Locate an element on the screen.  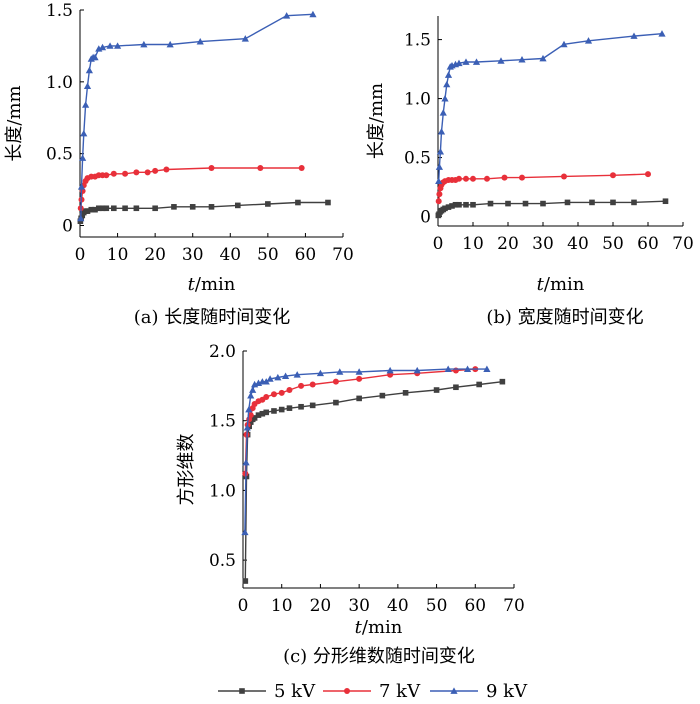
series-7kV is located at coordinates (543, 188).